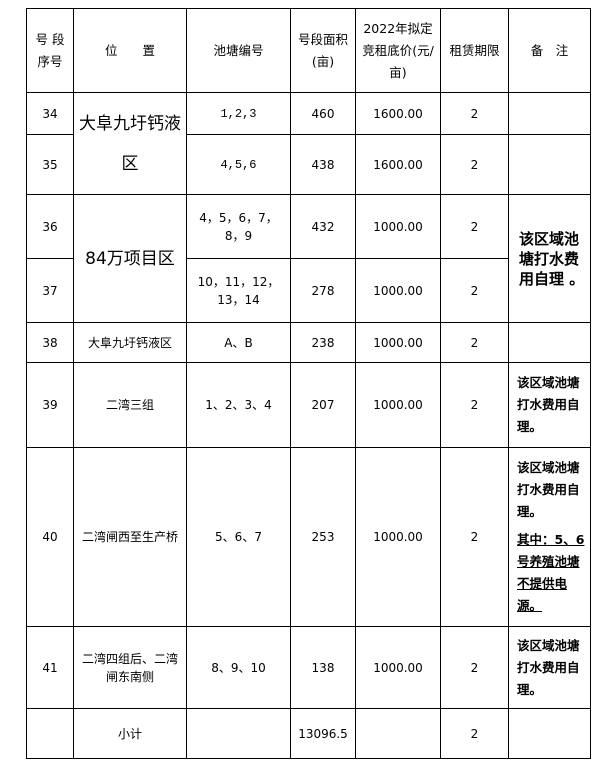 The height and width of the screenshot is (772, 600). Describe the element at coordinates (238, 733) in the screenshot. I see `ponds-cell` at that location.